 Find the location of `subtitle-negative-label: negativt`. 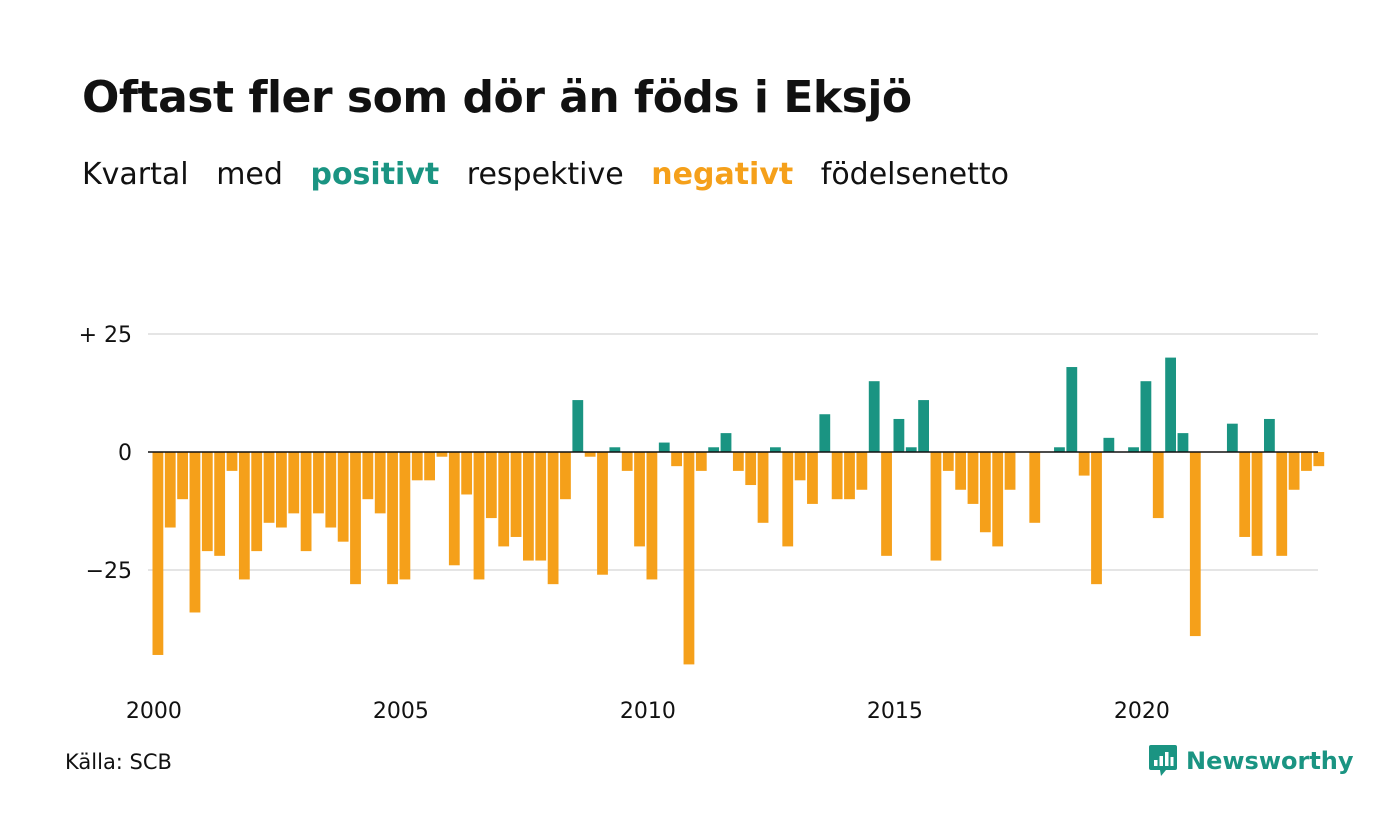

subtitle-negative-label: negativt is located at coordinates (722, 174).